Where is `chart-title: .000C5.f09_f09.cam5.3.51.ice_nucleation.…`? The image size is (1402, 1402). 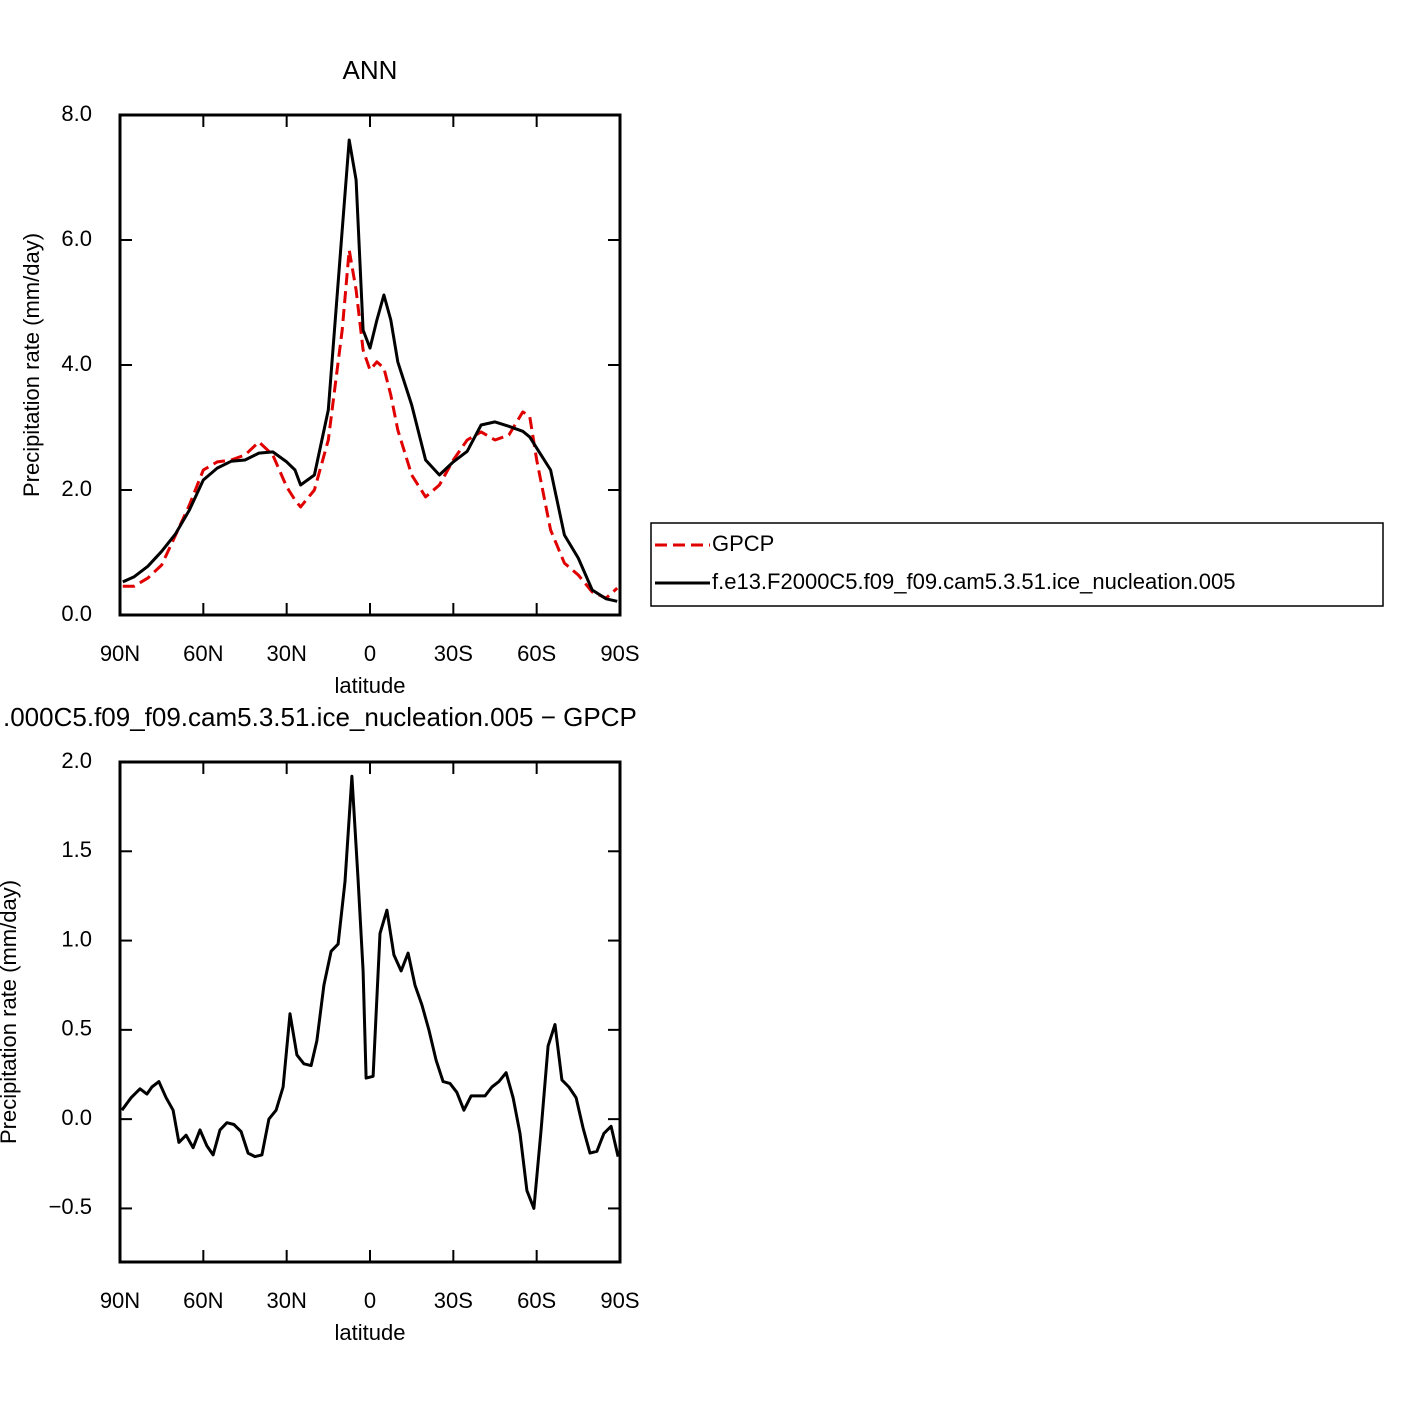 chart-title: .000C5.f09_f09.cam5.3.51.ice_nucleation.… is located at coordinates (320, 717).